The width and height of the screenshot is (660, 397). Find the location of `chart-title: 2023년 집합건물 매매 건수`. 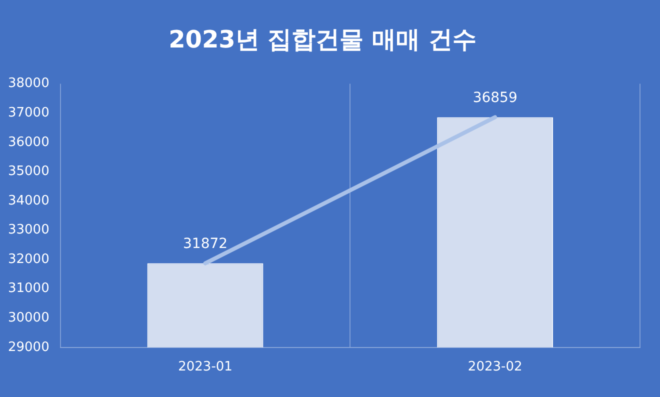

chart-title: 2023년 집합건물 매매 건수 is located at coordinates (322, 40).